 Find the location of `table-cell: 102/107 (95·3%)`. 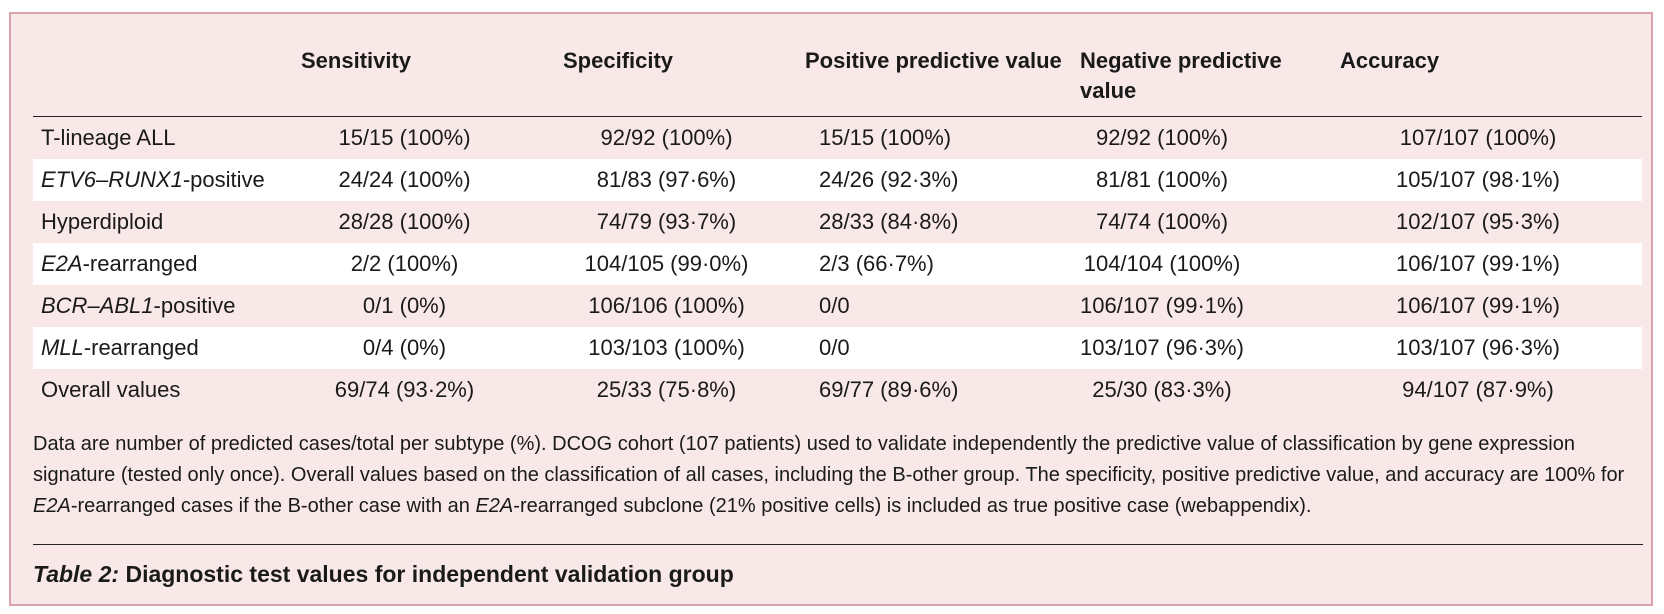

table-cell: 102/107 (95·3%) is located at coordinates (1478, 221).